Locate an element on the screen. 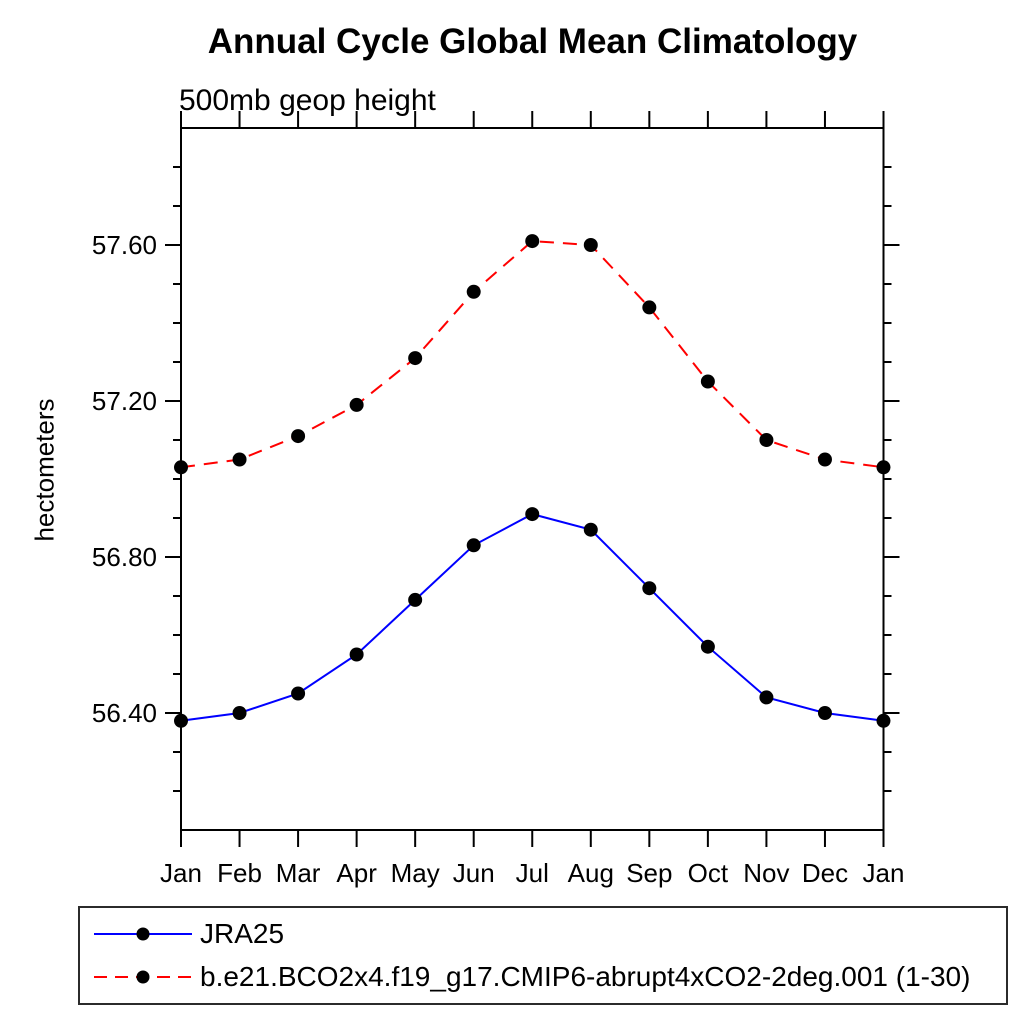  x-tick-label: Dec is located at coordinates (825, 873).